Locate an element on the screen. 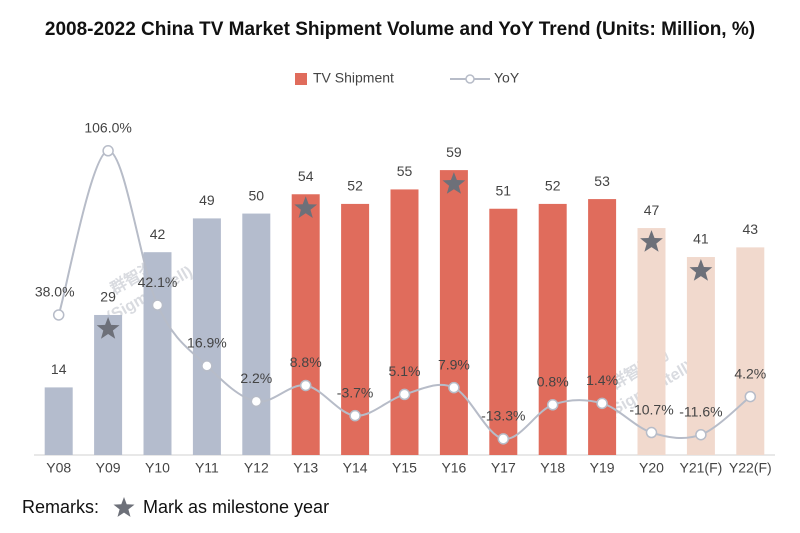  yoy-label: -10.7% is located at coordinates (651, 409).